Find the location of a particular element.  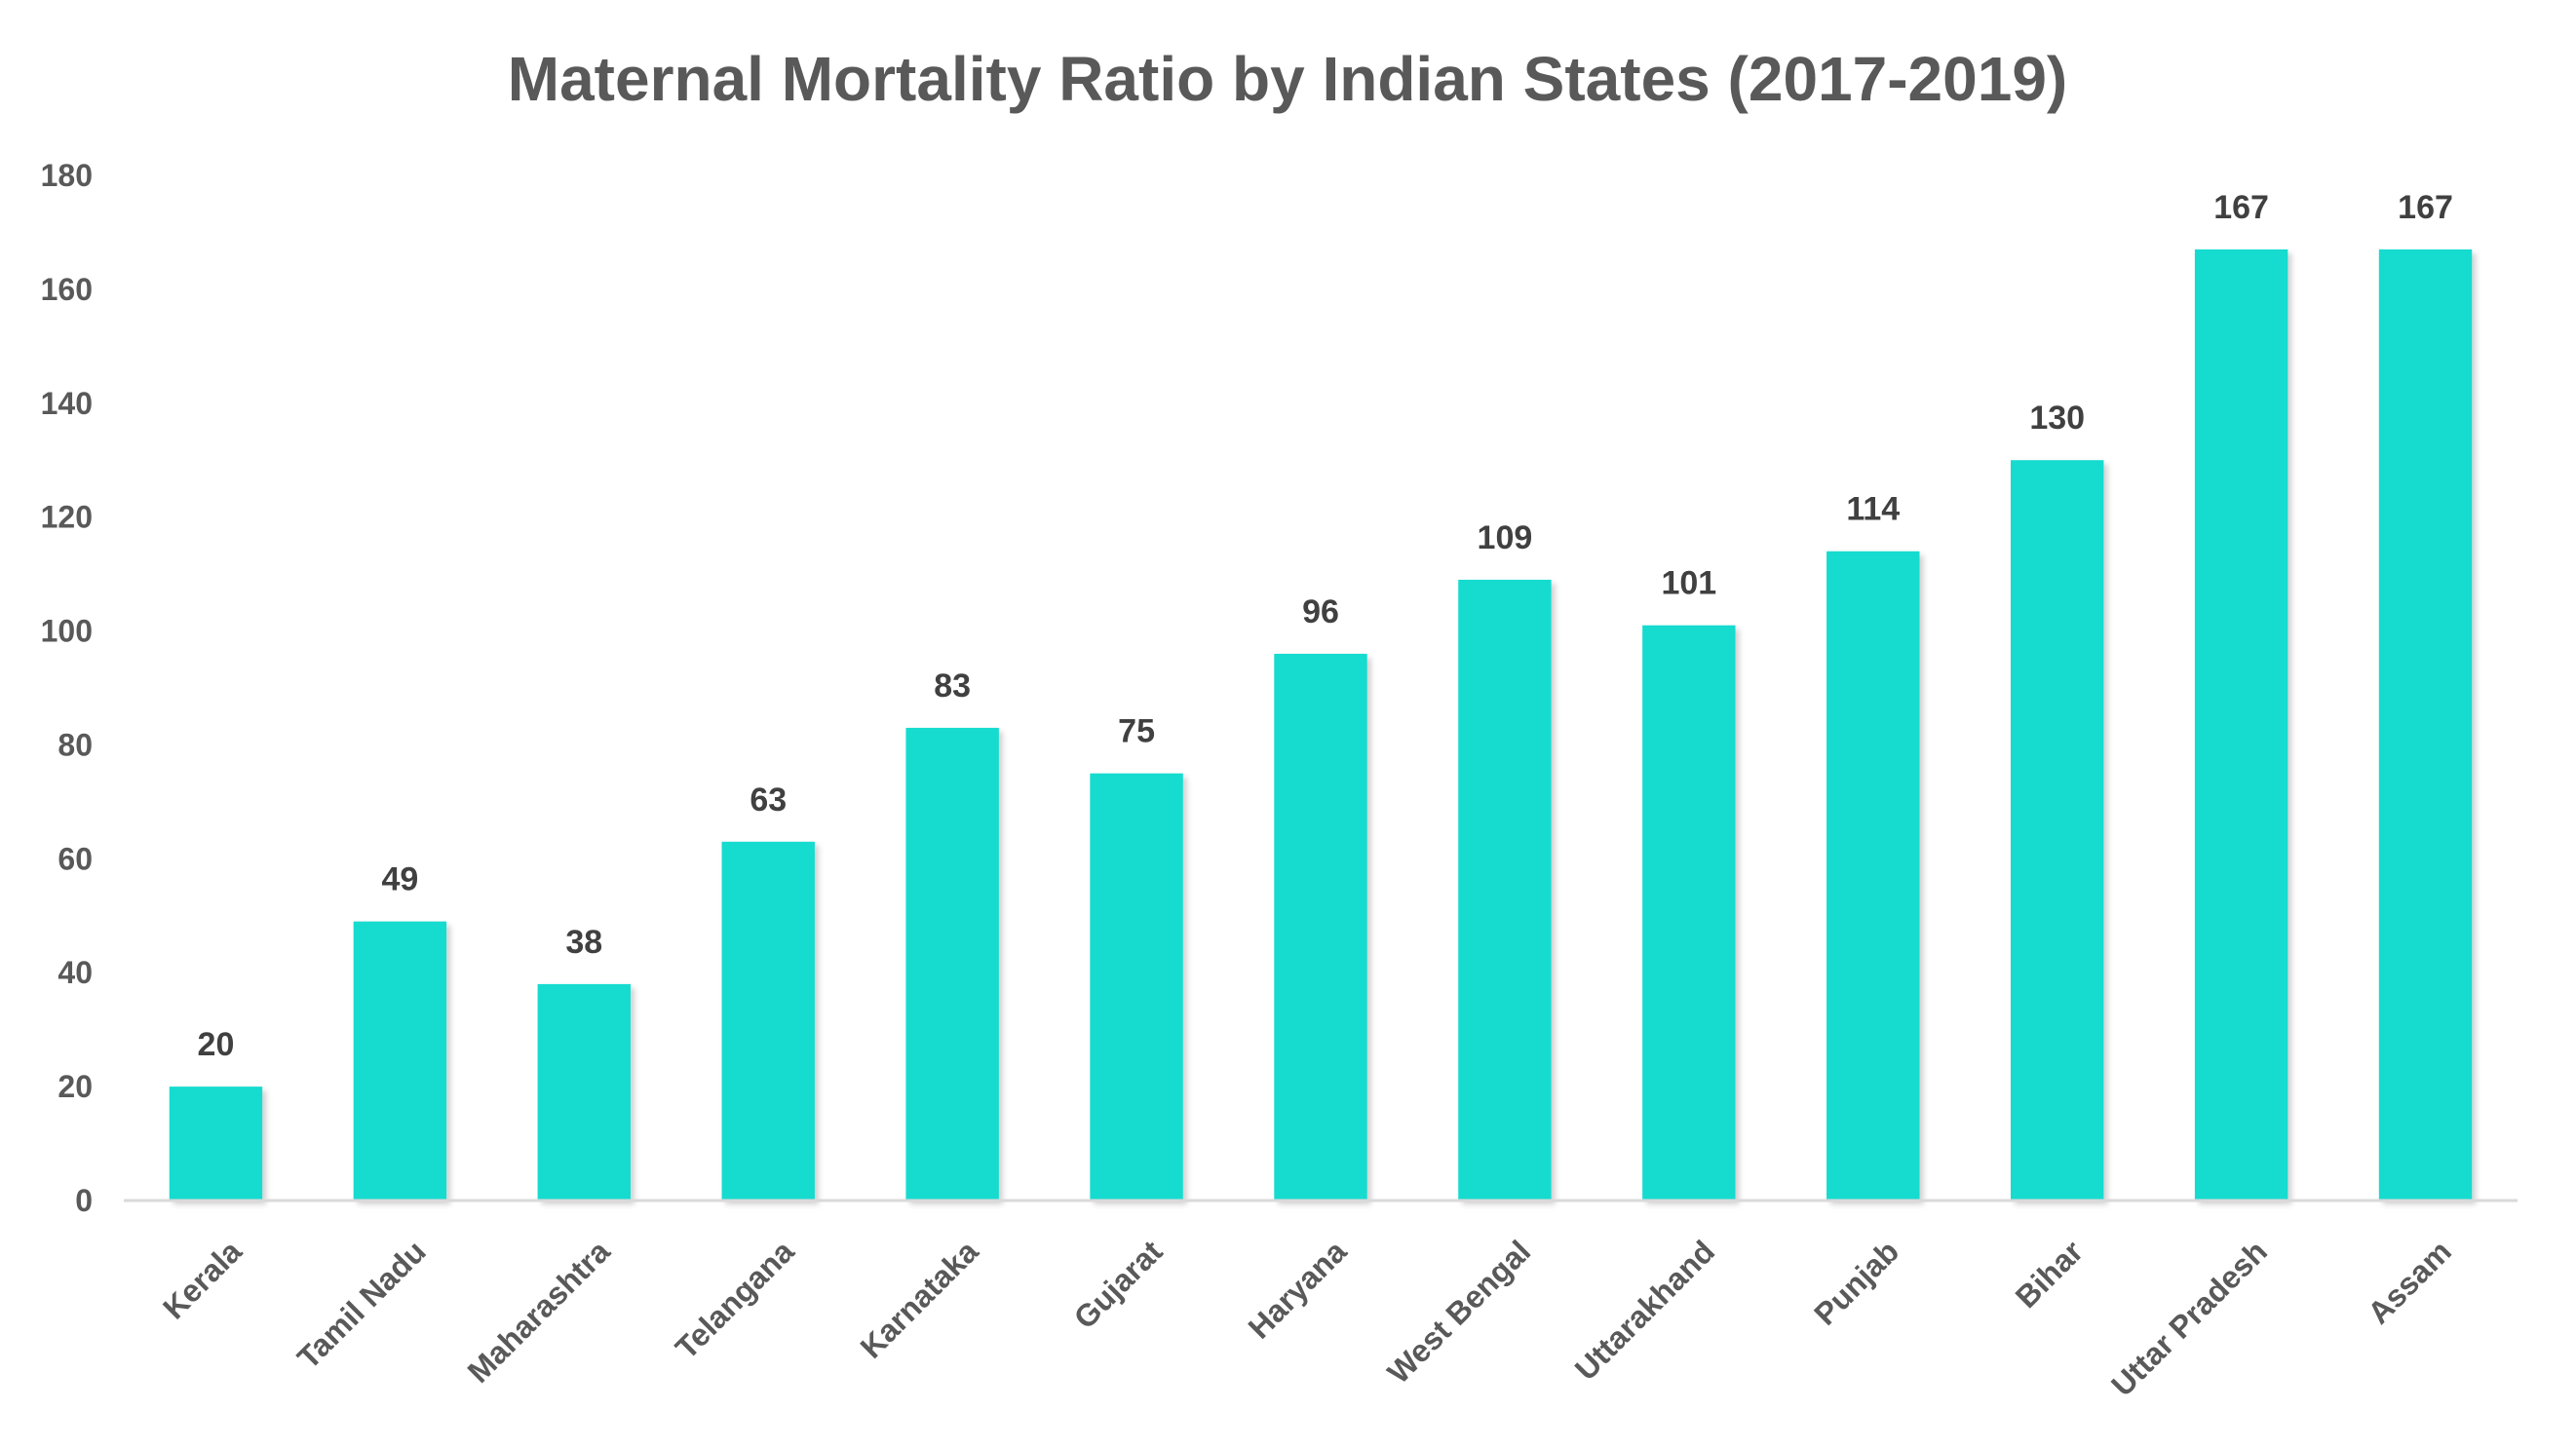

x-category-label: Tamil Nadu is located at coordinates (361, 1305).